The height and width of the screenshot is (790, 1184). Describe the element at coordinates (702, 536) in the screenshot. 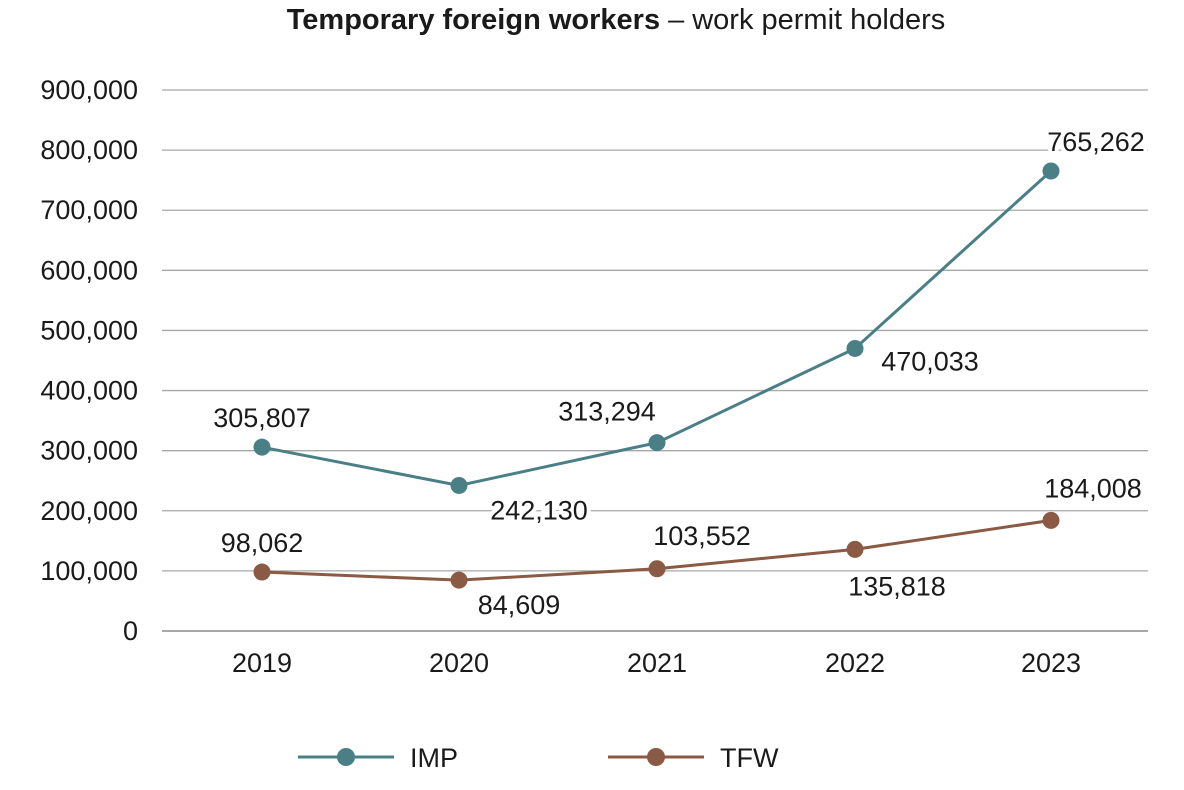

I see `data-label-tfw: 103,552` at that location.